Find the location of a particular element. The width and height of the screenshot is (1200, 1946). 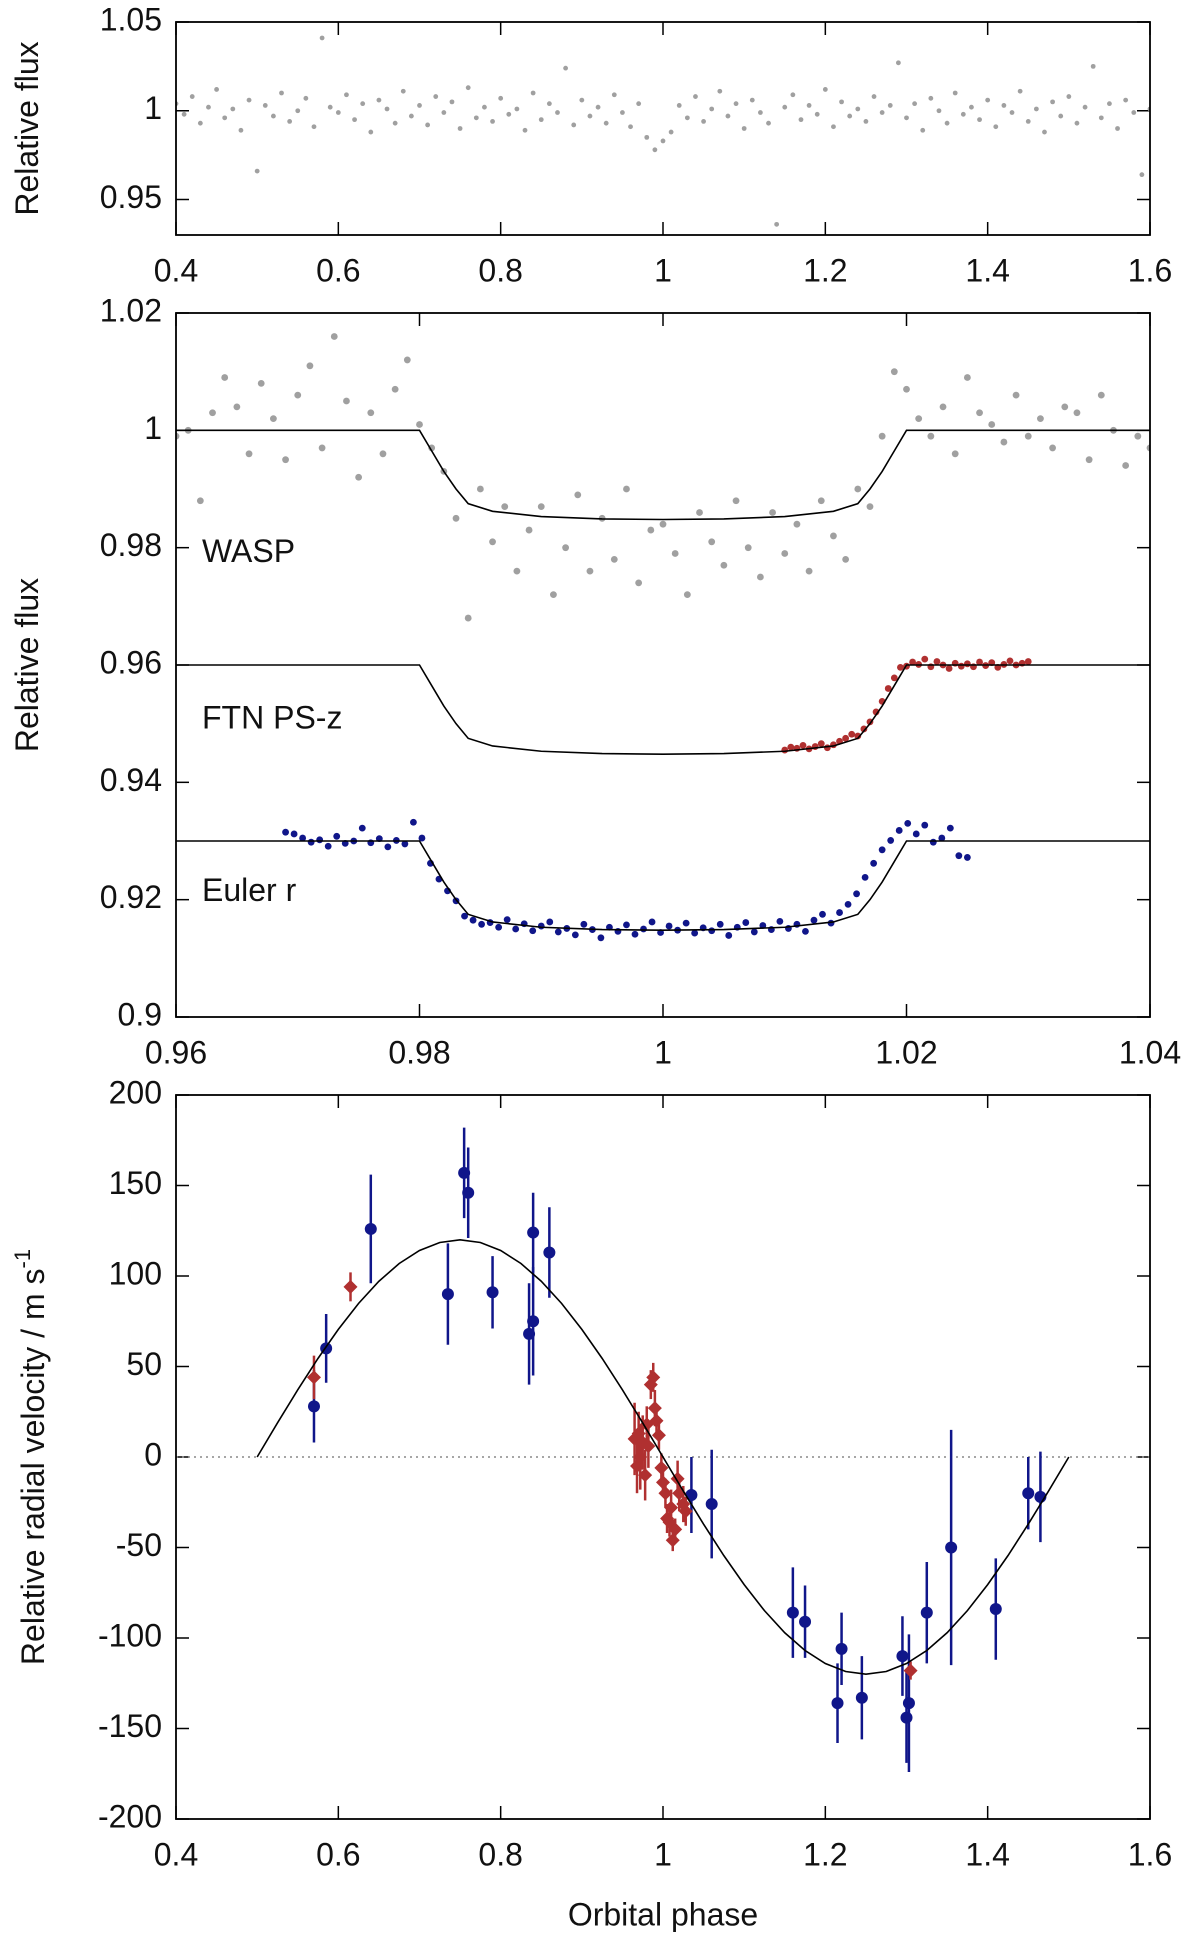

series-label: Euler r is located at coordinates (249, 890).